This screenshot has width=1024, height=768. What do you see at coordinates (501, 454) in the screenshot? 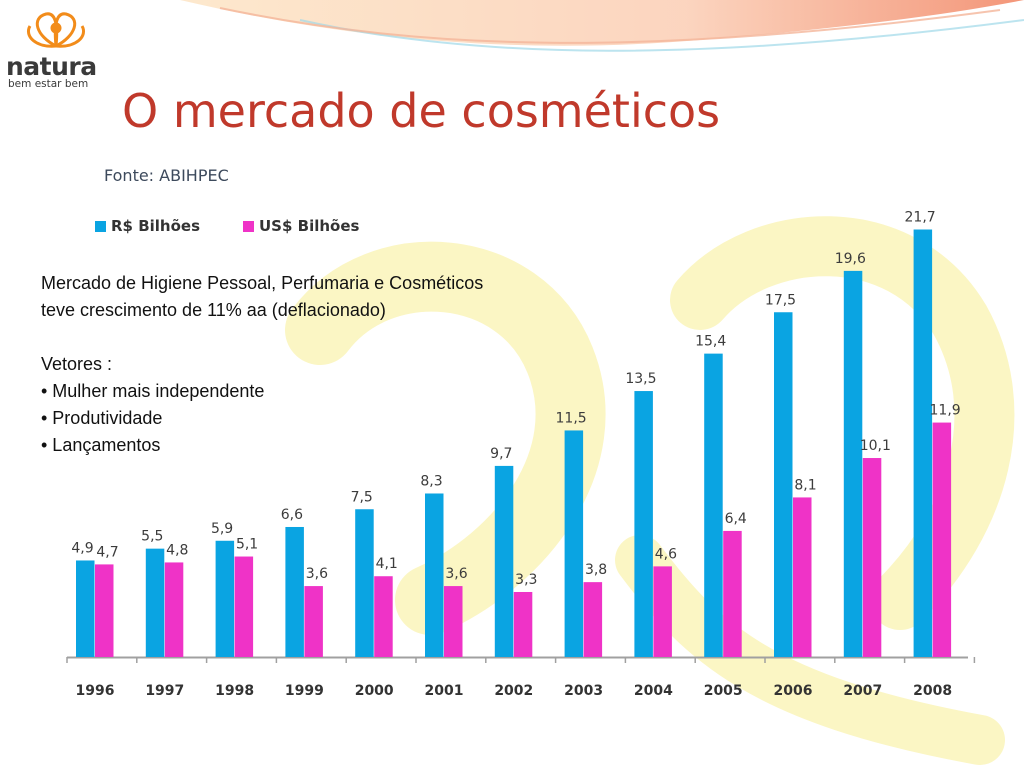
I see `data-label: 9,7` at bounding box center [501, 454].